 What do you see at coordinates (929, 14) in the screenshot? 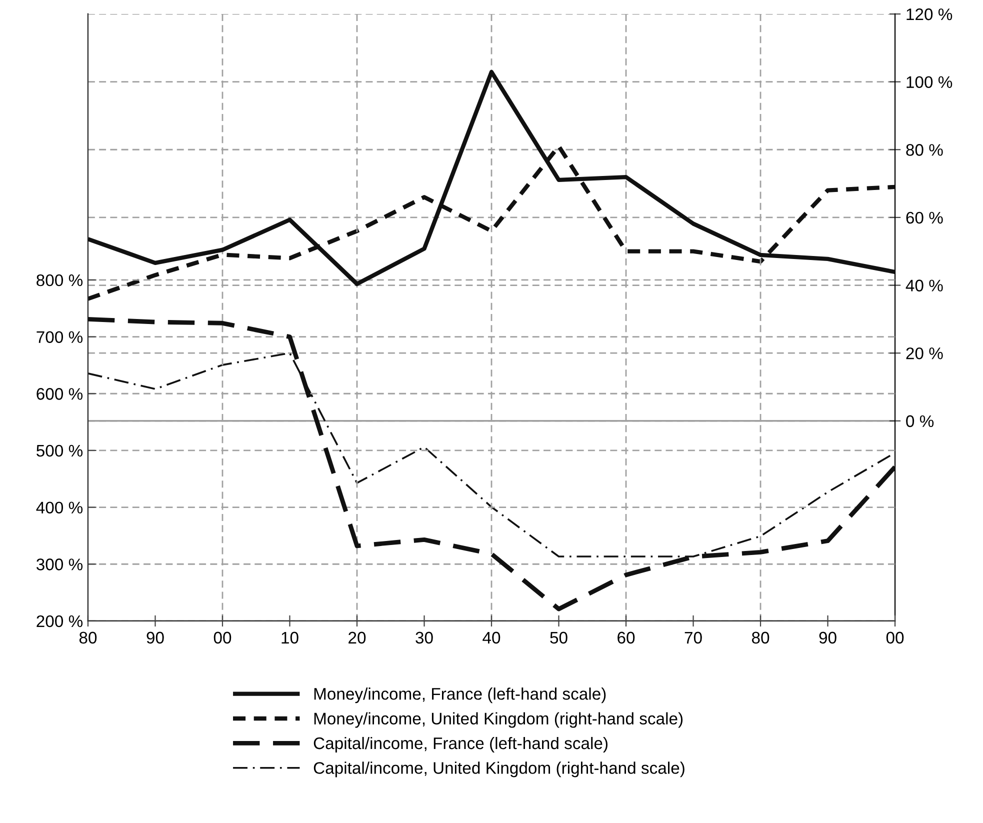
I see `y2-tick-label: 120 %` at bounding box center [929, 14].